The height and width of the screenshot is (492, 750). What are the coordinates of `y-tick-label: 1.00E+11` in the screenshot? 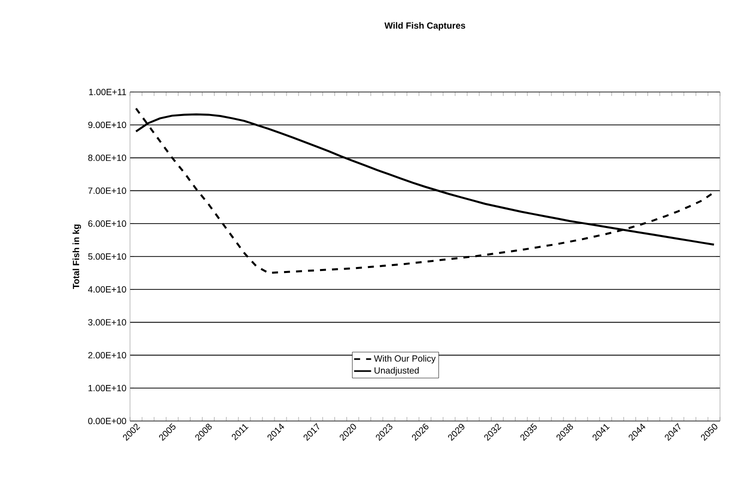 It's located at (107, 92).